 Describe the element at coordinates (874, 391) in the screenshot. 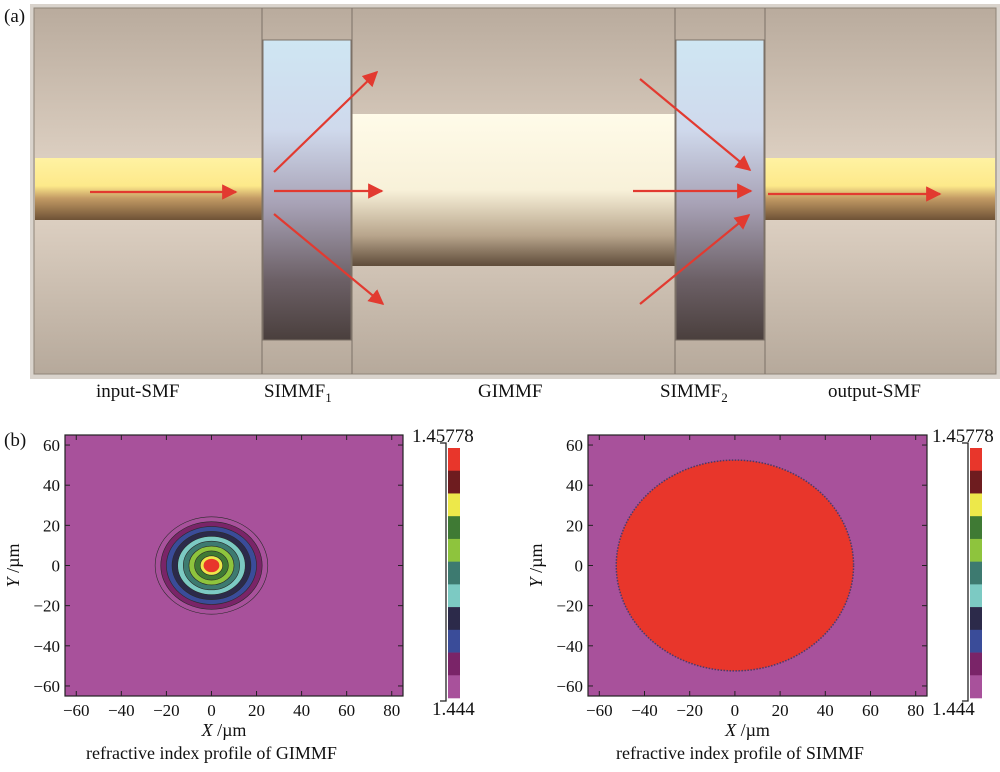

I see `label-output-smf: output-SMF` at that location.